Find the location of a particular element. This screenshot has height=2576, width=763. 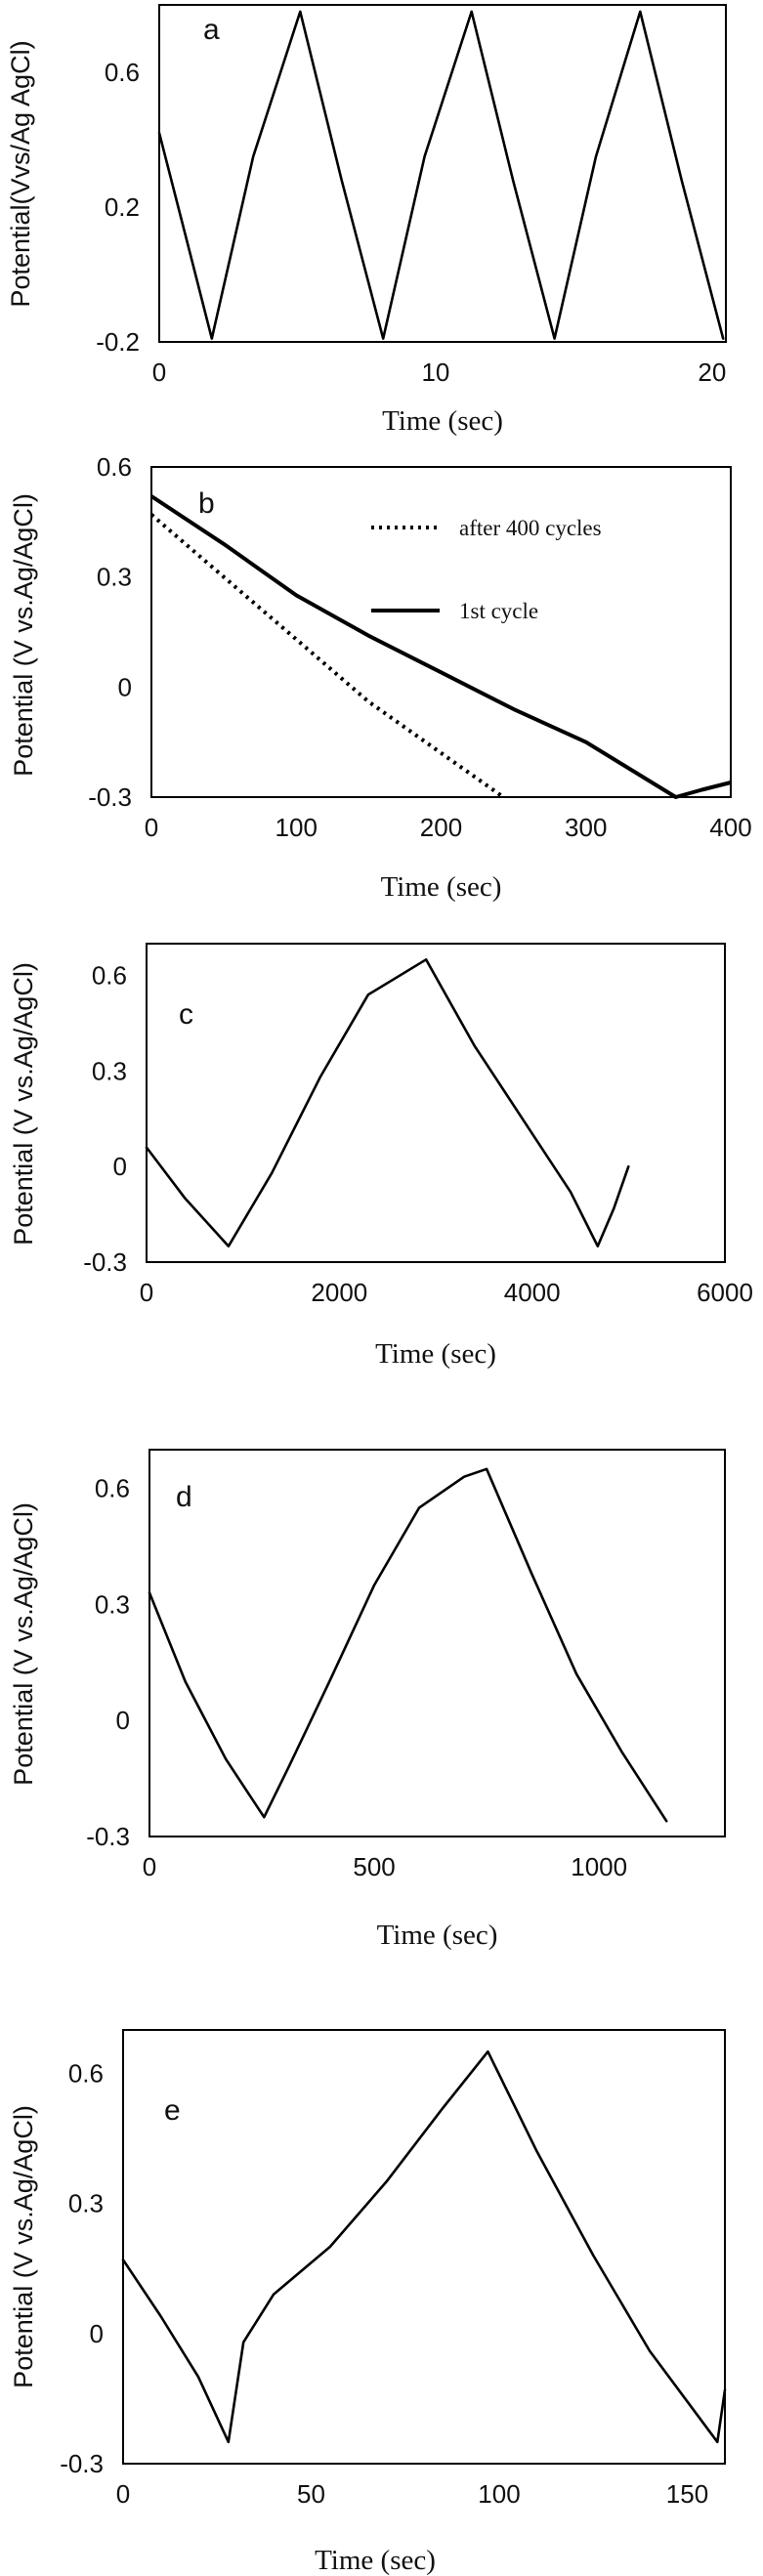

chart-d-panel-letter: d is located at coordinates (184, 1497).